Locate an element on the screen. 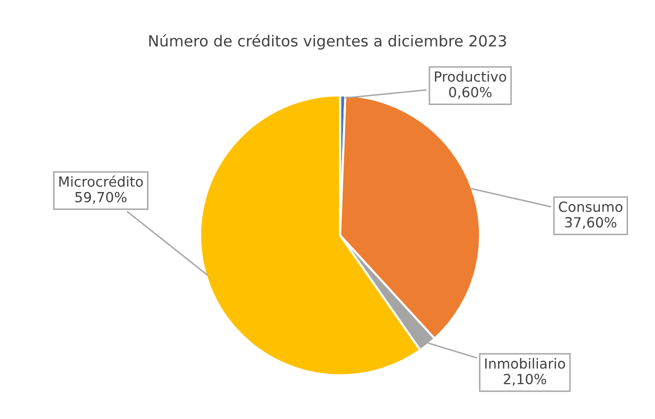  data-label: 2,10% is located at coordinates (525, 380).